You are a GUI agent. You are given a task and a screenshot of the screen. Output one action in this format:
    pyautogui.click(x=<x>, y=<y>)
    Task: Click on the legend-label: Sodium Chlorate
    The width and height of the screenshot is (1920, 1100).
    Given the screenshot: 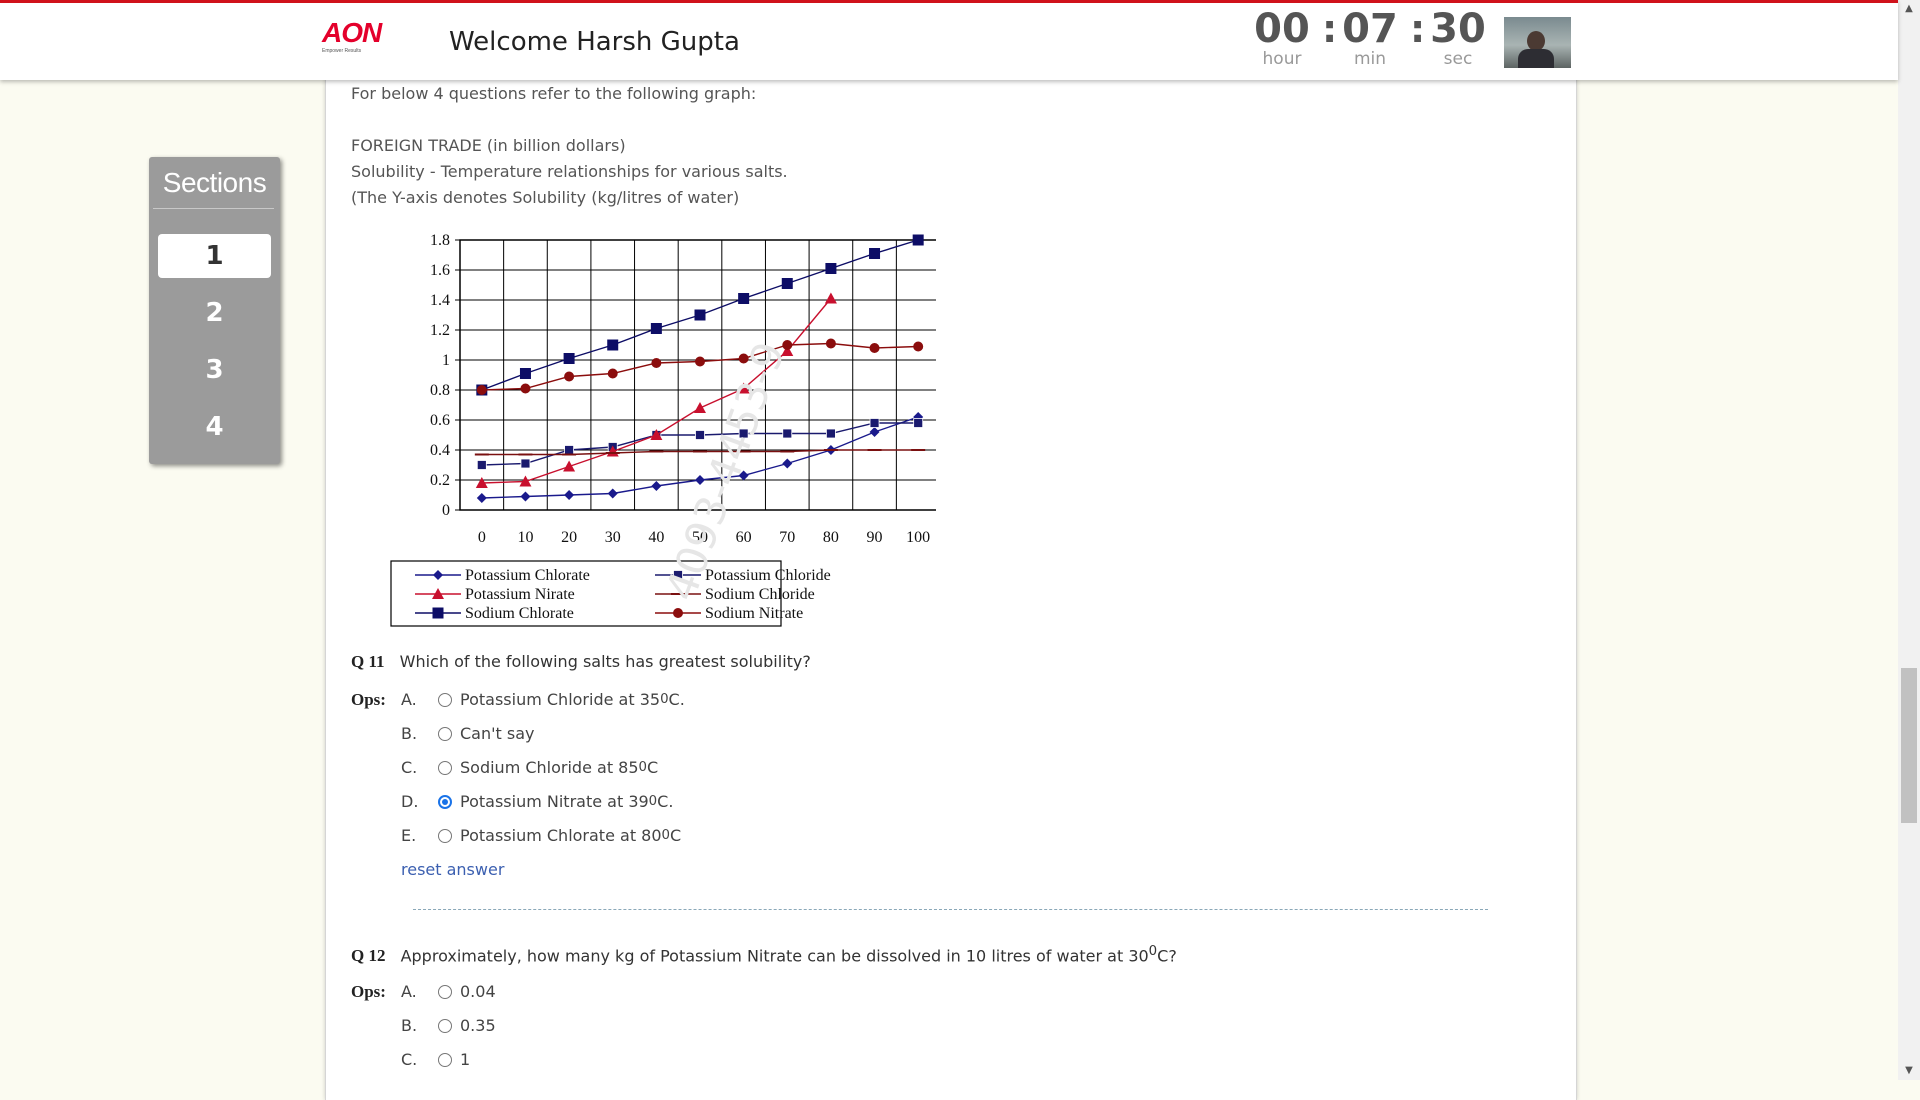 What is the action you would take?
    pyautogui.click(x=519, y=613)
    